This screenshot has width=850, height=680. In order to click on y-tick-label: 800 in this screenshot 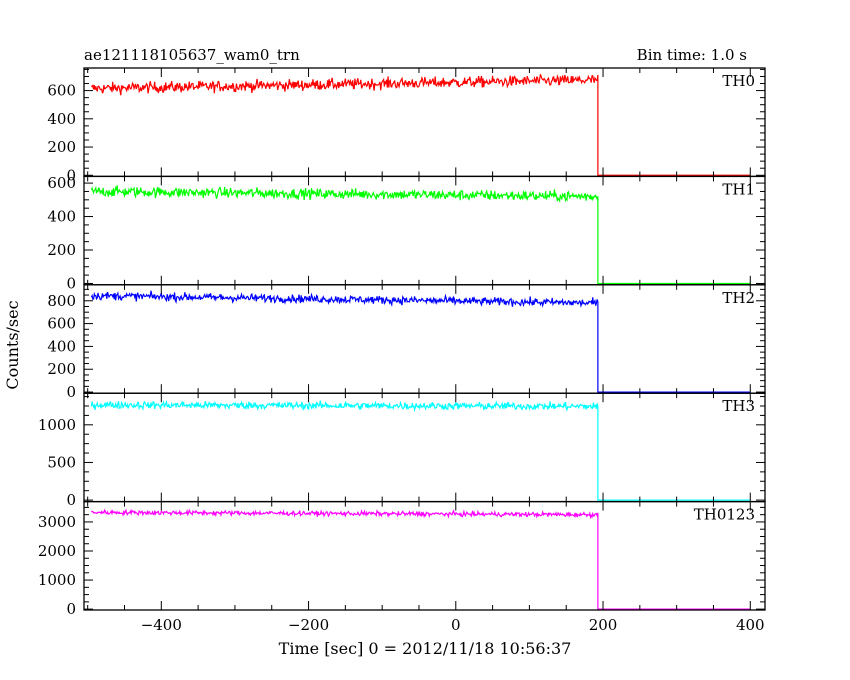, I will do `click(61, 301)`.